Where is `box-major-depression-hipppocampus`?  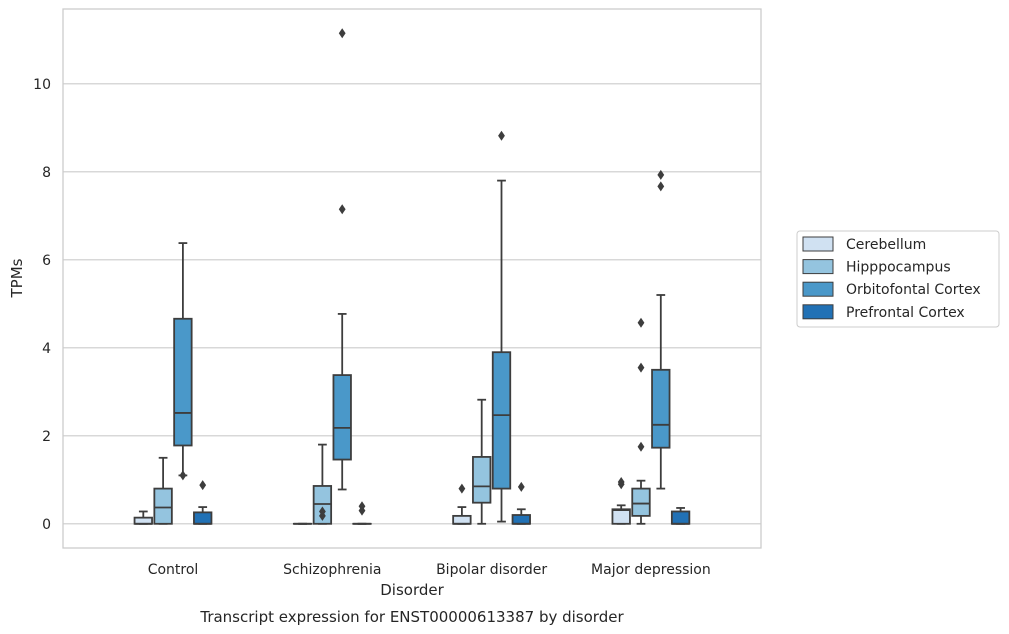
box-major-depression-hipppocampus is located at coordinates (641, 421).